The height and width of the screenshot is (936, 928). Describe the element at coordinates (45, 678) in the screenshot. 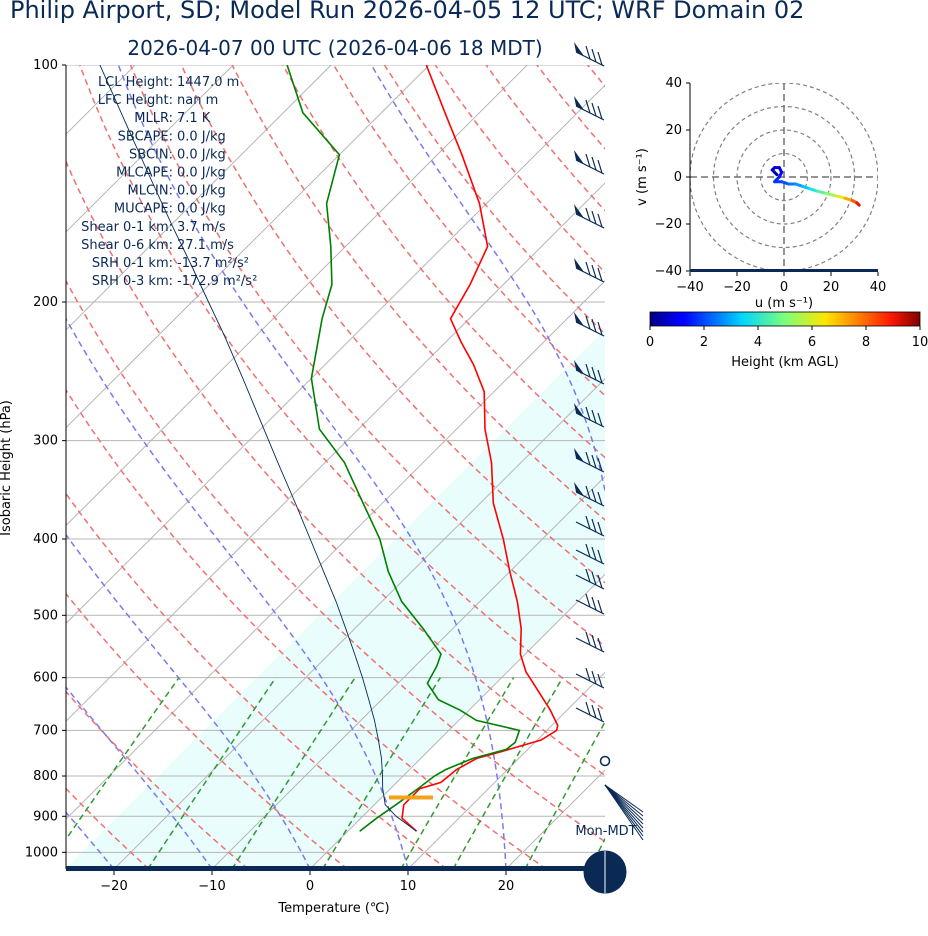

I see `y-tick-label: 600` at that location.